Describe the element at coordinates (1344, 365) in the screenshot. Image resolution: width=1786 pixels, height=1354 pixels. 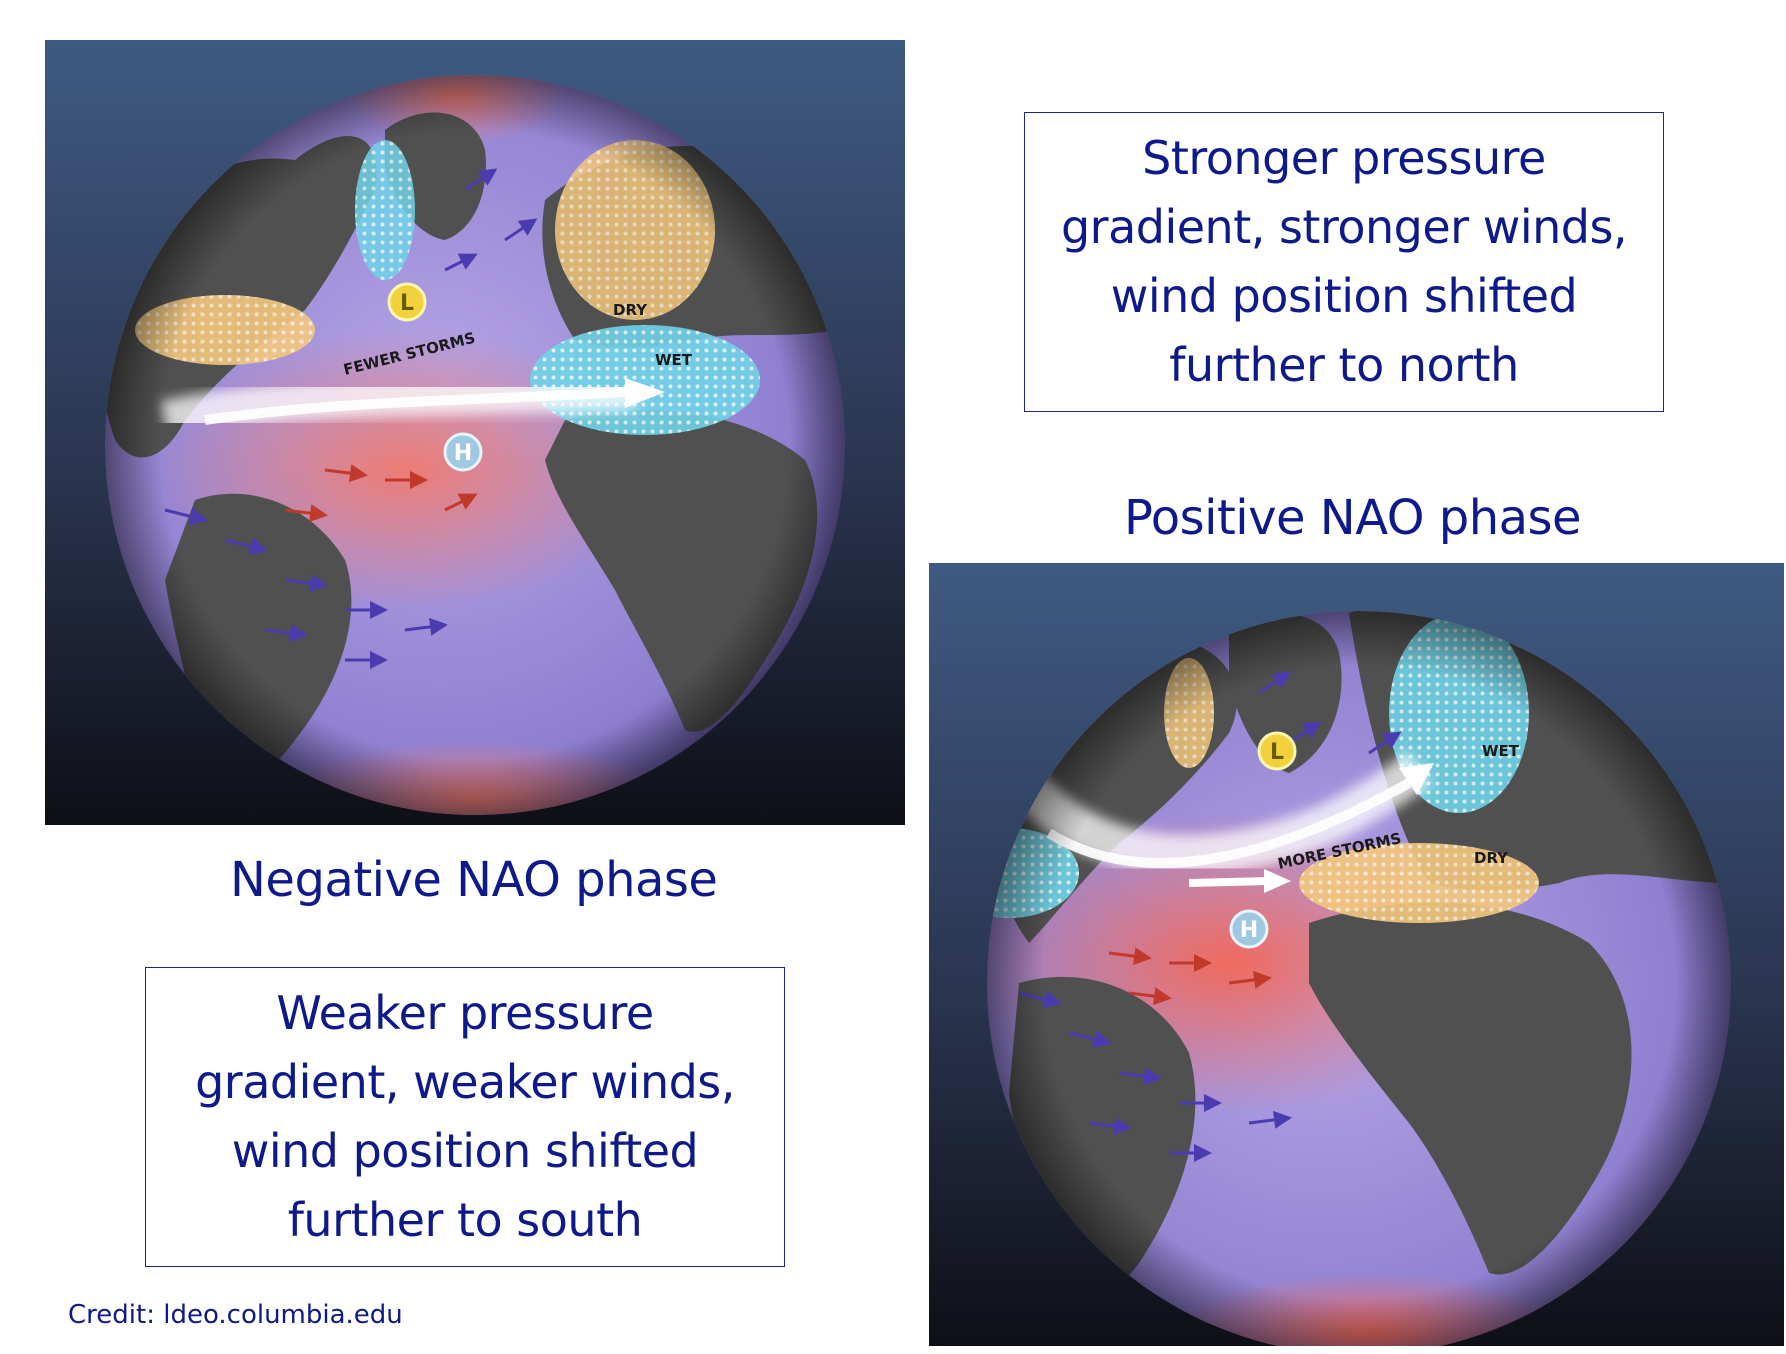
I see `description-line: further to north` at that location.